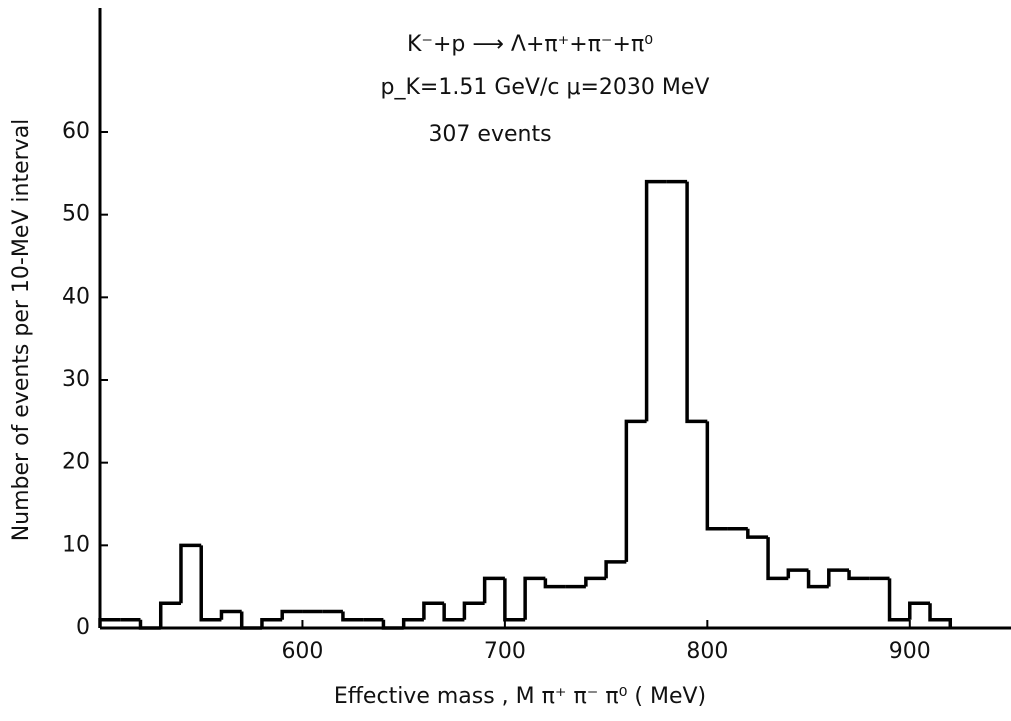 The height and width of the screenshot is (721, 1011). What do you see at coordinates (76, 214) in the screenshot?
I see `y-tick-label: 50` at bounding box center [76, 214].